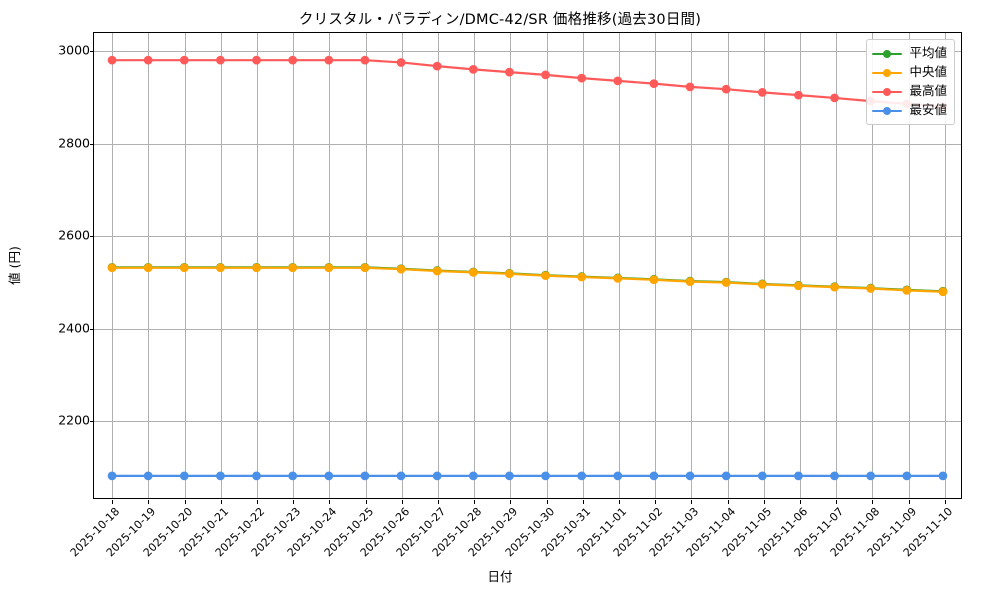 Image resolution: width=1000 pixels, height=600 pixels. What do you see at coordinates (74, 328) in the screenshot?
I see `y-tick-label: 2400` at bounding box center [74, 328].